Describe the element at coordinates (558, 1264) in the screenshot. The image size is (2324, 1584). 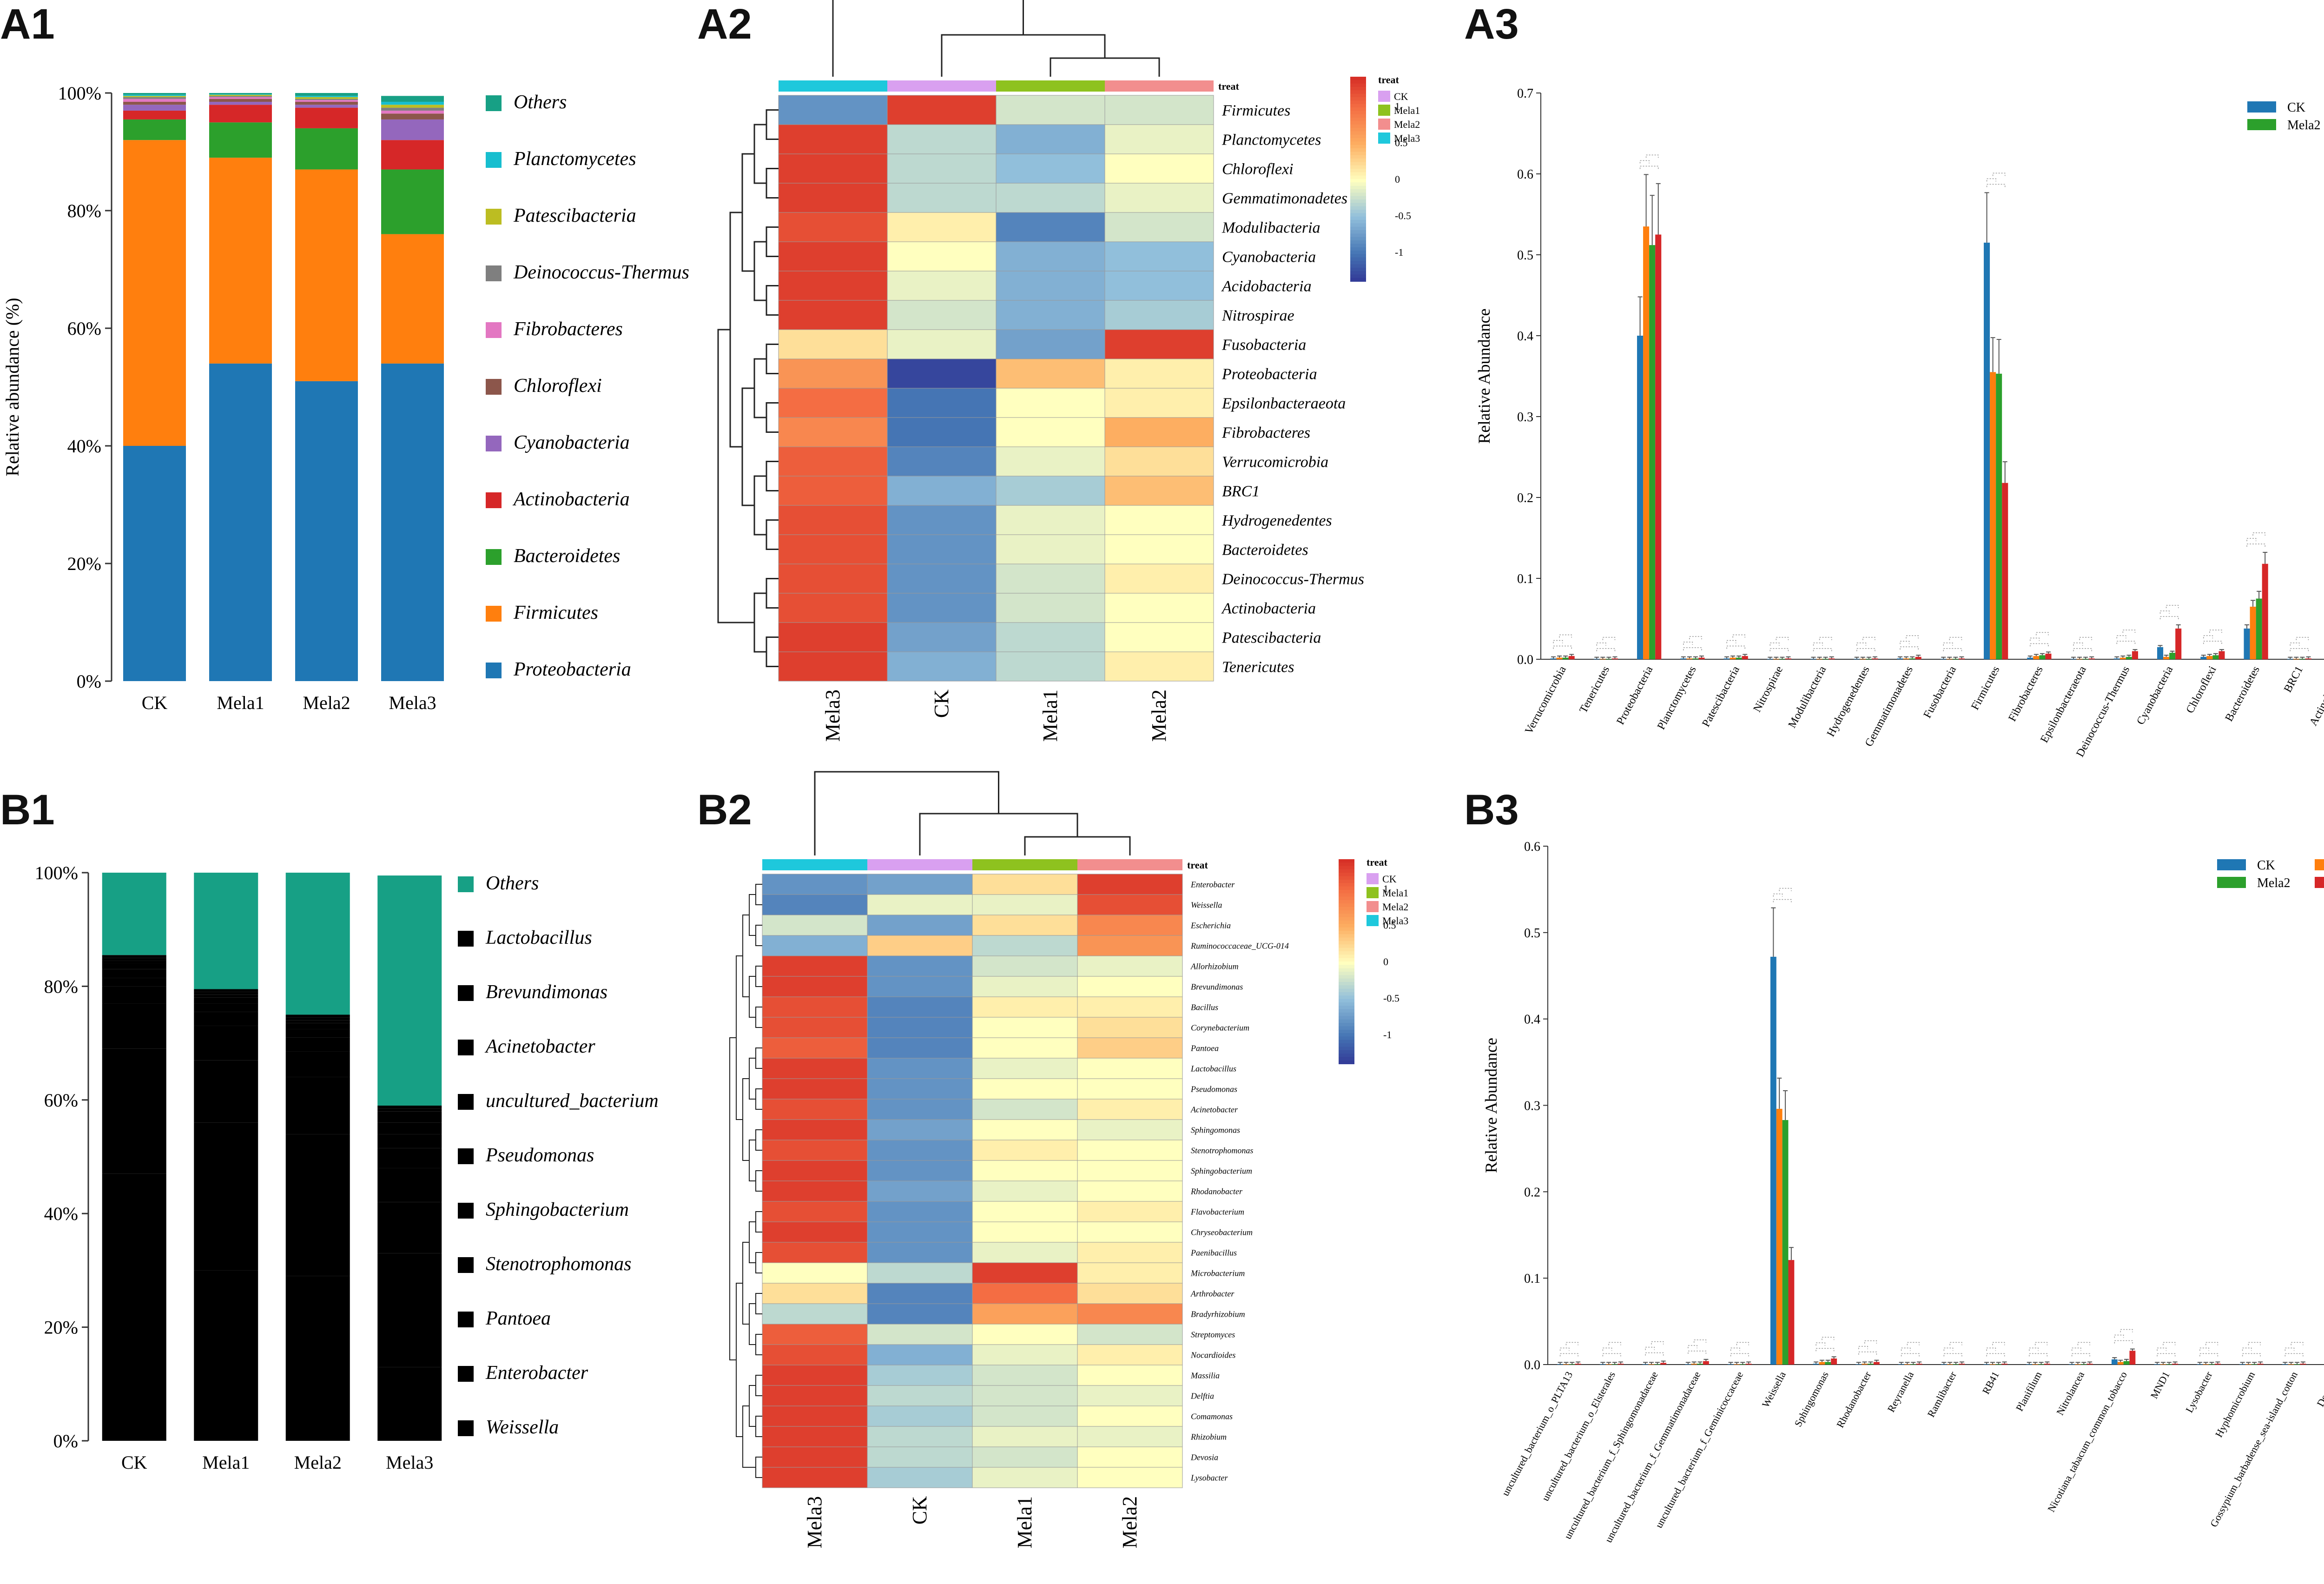
I see `legend-label-stenotrophomonas: Stenotrophomonas` at that location.